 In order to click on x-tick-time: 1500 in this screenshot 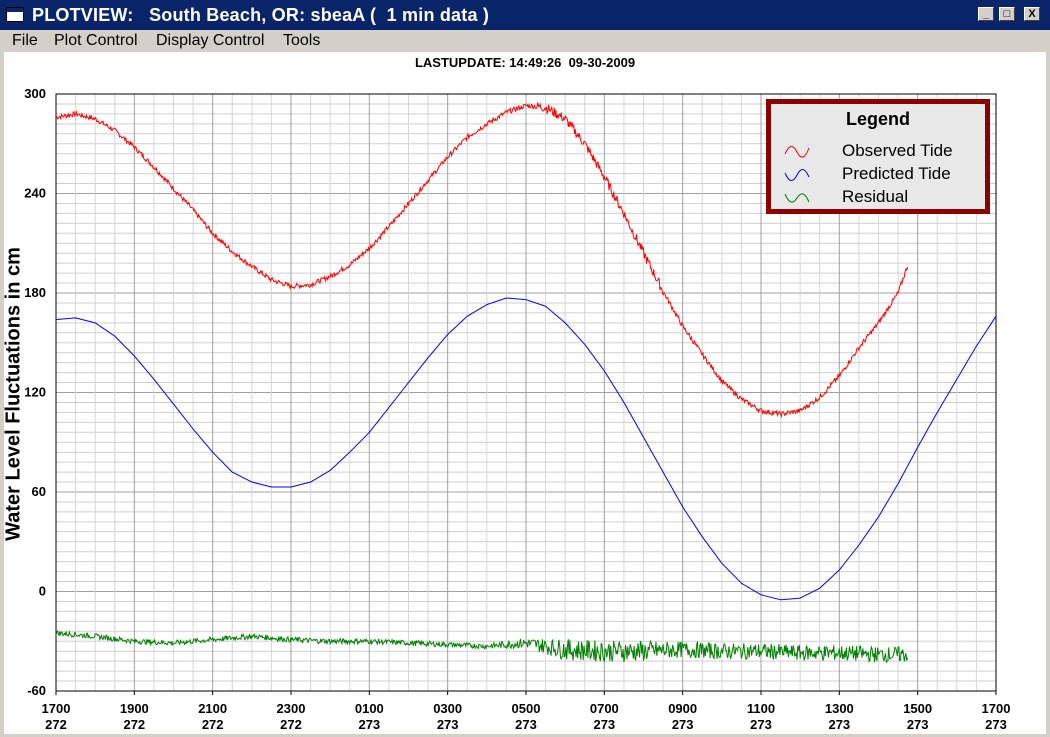, I will do `click(917, 708)`.